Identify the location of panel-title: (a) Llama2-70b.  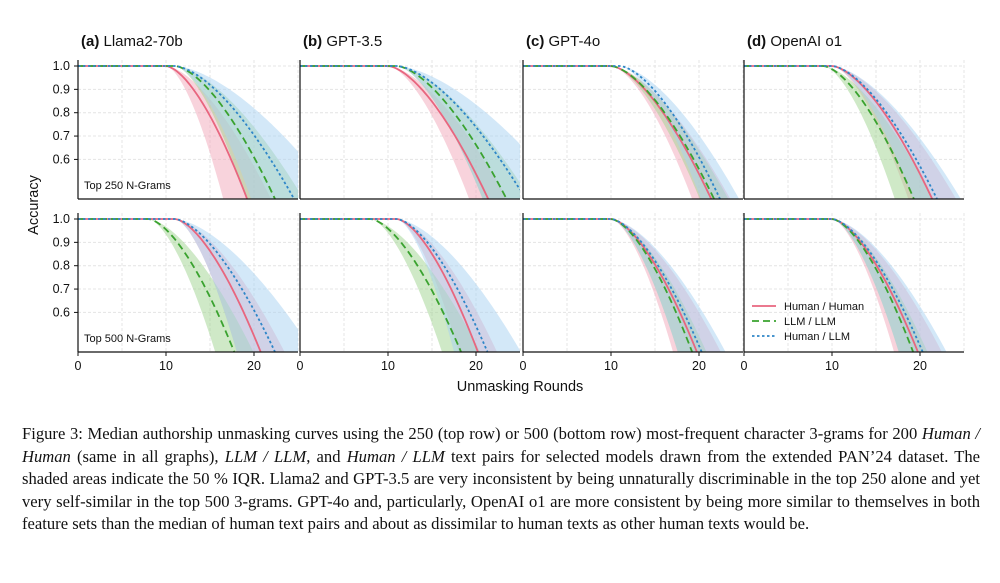
(132, 41).